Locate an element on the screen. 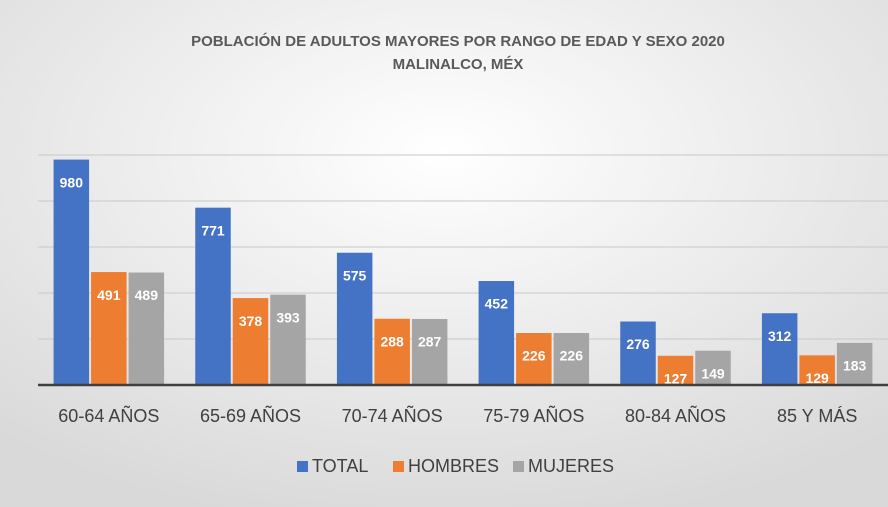 This screenshot has height=507, width=888. value-label: 276 is located at coordinates (638, 344).